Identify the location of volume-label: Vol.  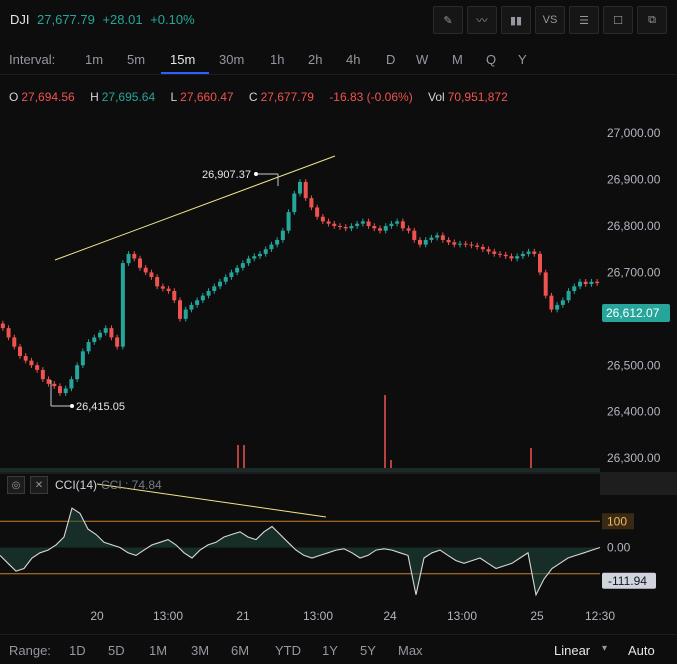
(436, 97).